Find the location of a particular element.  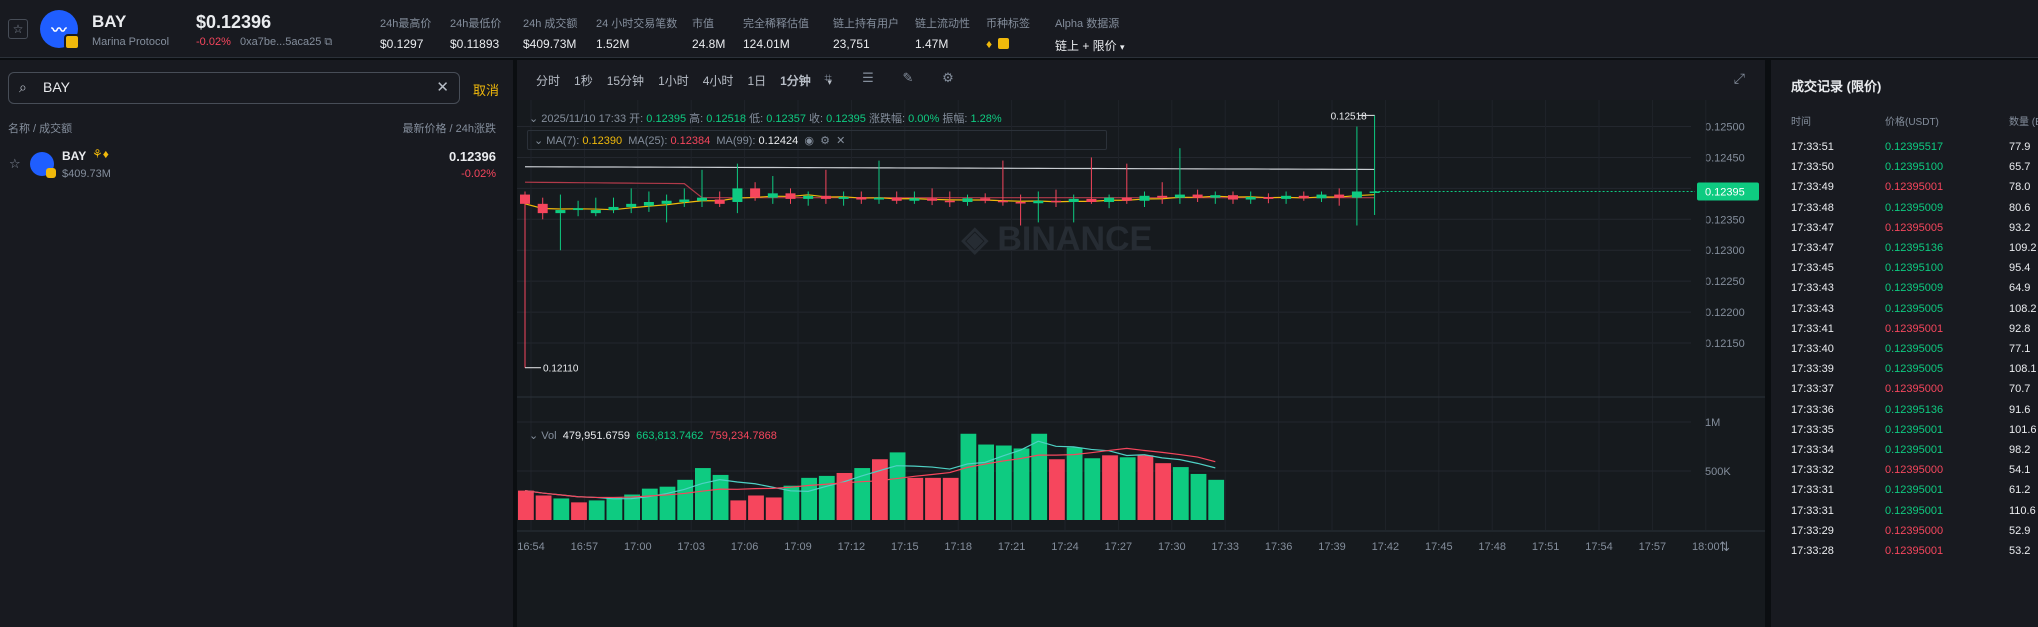

tab-4h: 4小时 is located at coordinates (718, 81).